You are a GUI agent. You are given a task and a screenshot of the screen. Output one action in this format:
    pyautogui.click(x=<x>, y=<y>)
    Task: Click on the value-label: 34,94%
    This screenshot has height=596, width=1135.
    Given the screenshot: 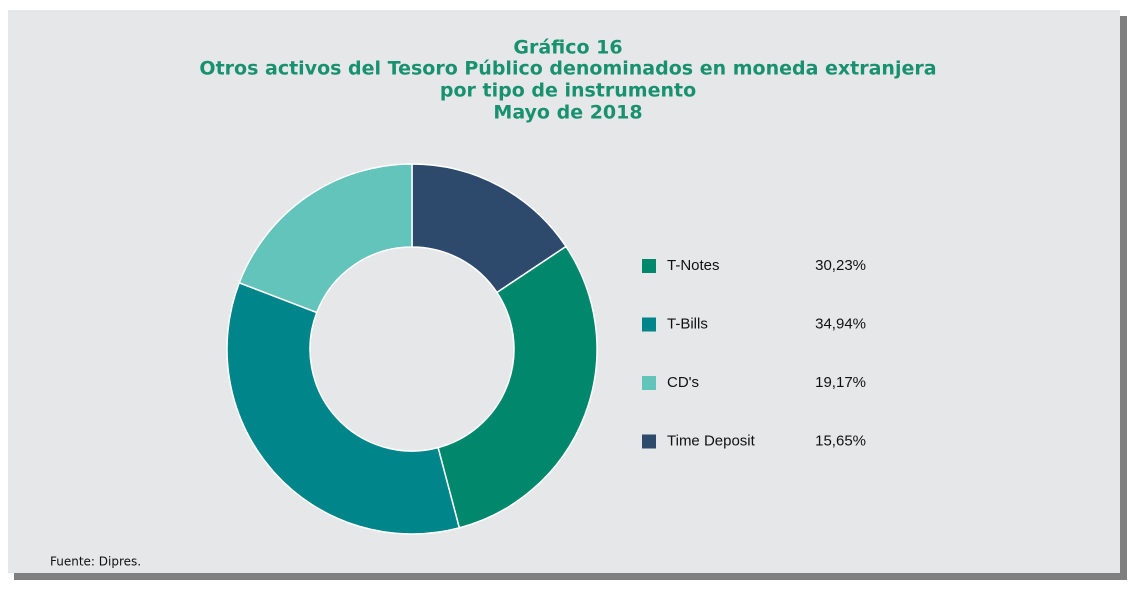 What is the action you would take?
    pyautogui.click(x=840, y=323)
    